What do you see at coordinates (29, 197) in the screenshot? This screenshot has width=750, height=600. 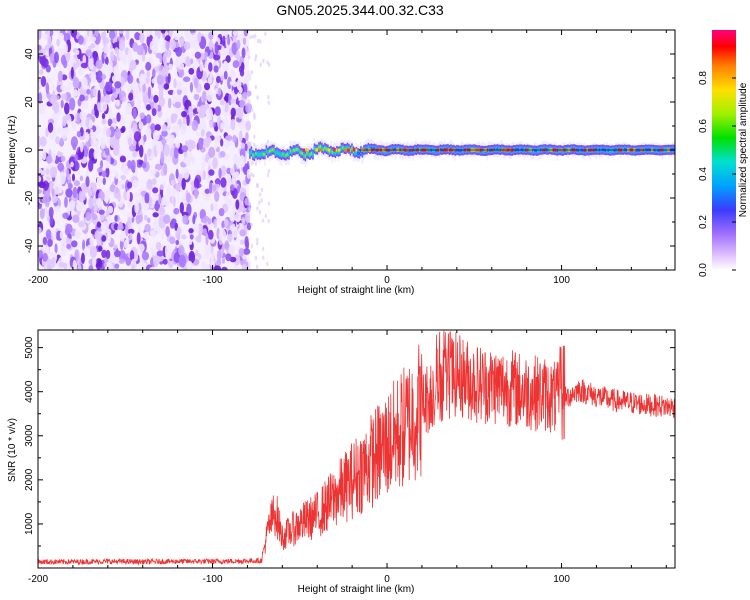 I see `spectrogram-y-tick-label: -20` at bounding box center [29, 197].